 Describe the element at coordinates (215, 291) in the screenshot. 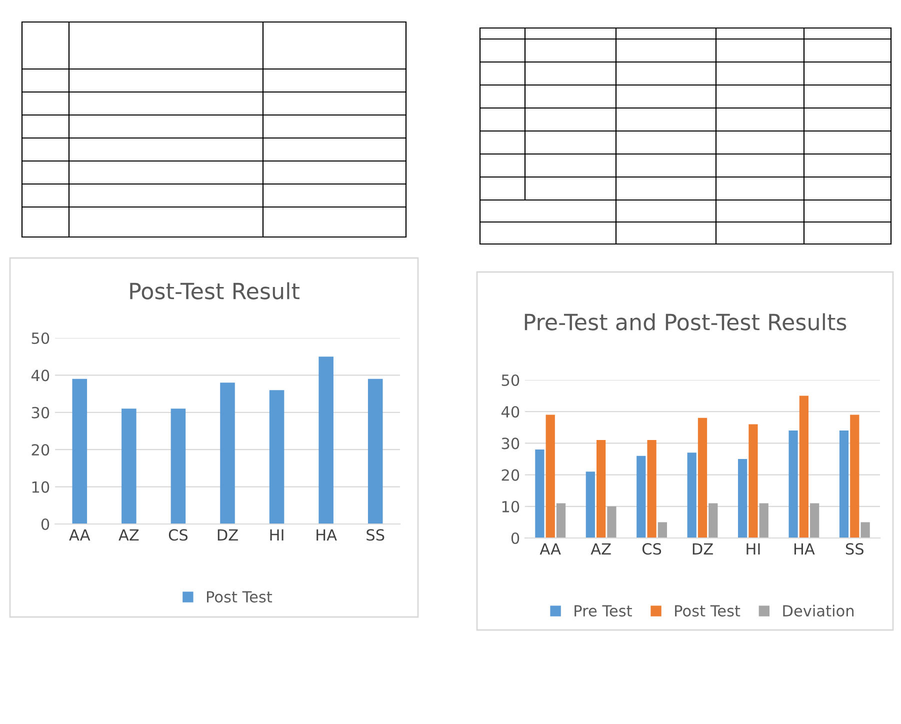

I see `chart-title: Post-Test Result` at that location.